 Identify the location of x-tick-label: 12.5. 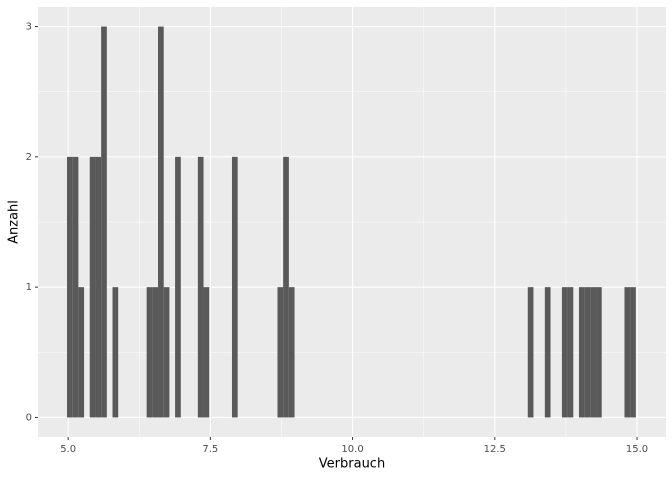
(495, 449).